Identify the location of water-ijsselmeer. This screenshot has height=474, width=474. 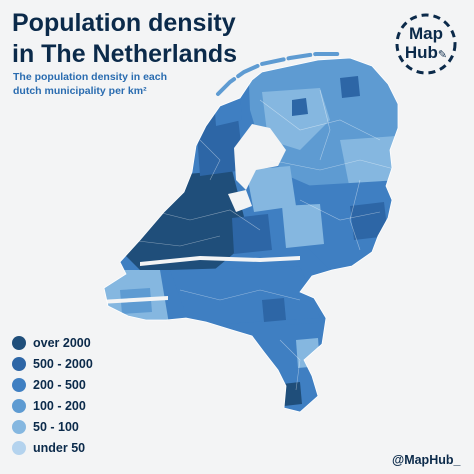
(260, 157).